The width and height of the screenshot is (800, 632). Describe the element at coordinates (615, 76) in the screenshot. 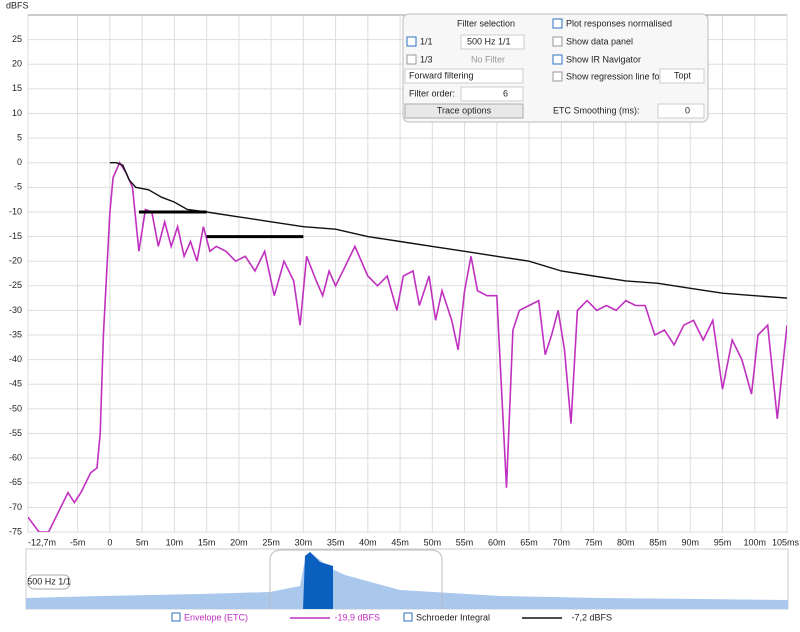

I see `label: Show regression line for:` at that location.